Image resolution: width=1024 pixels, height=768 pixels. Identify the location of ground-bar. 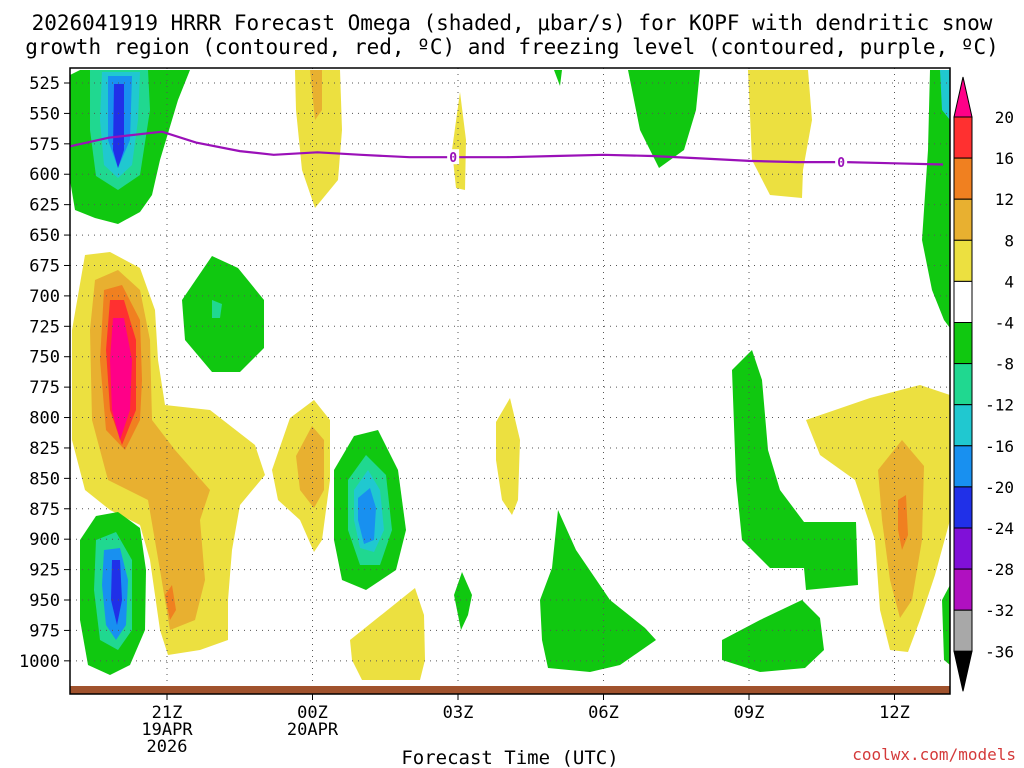
(510, 690).